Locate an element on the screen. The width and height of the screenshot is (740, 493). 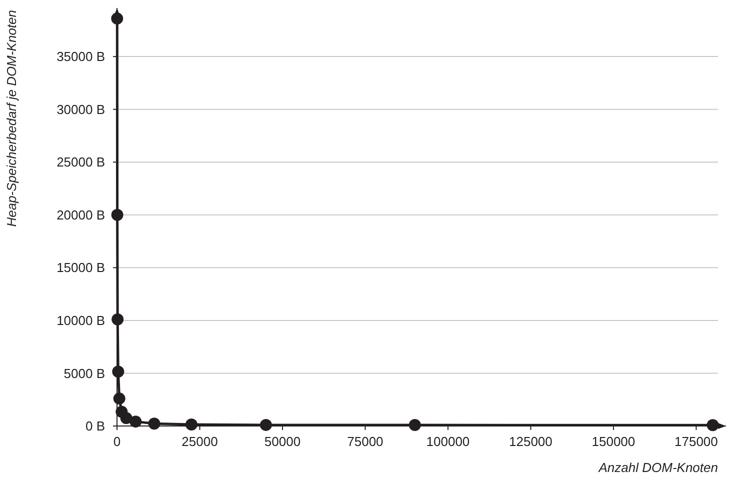
x-tick-label: 25000 is located at coordinates (200, 441).